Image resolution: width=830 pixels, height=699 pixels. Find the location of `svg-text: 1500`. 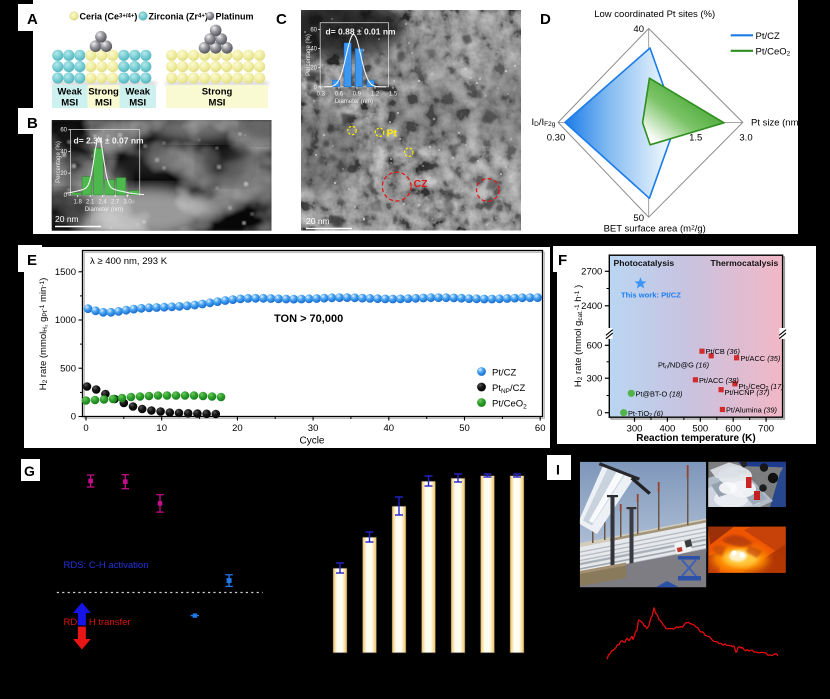

svg-text: 1500 is located at coordinates (65, 272).